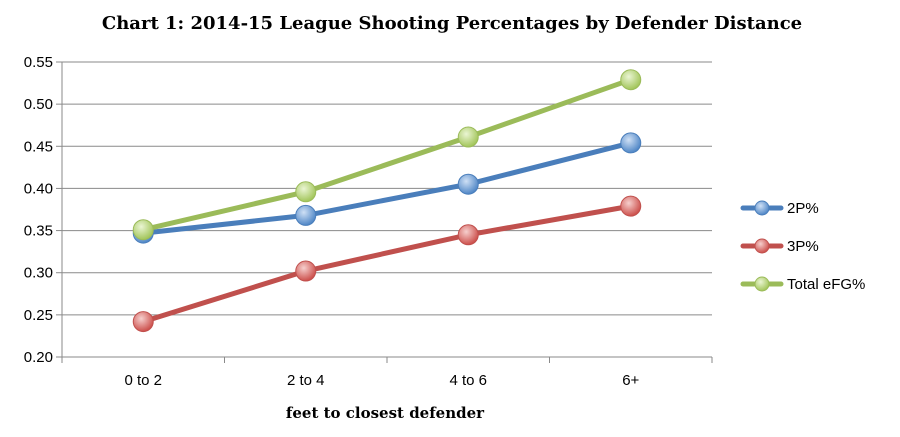 This screenshot has width=900, height=437. What do you see at coordinates (779, 208) in the screenshot?
I see `legend-item: 2P%` at bounding box center [779, 208].